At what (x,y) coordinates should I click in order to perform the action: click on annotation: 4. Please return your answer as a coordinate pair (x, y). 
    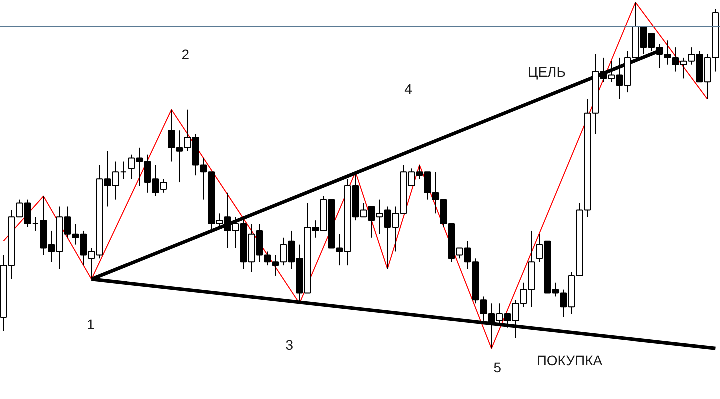
    Looking at the image, I should click on (408, 89).